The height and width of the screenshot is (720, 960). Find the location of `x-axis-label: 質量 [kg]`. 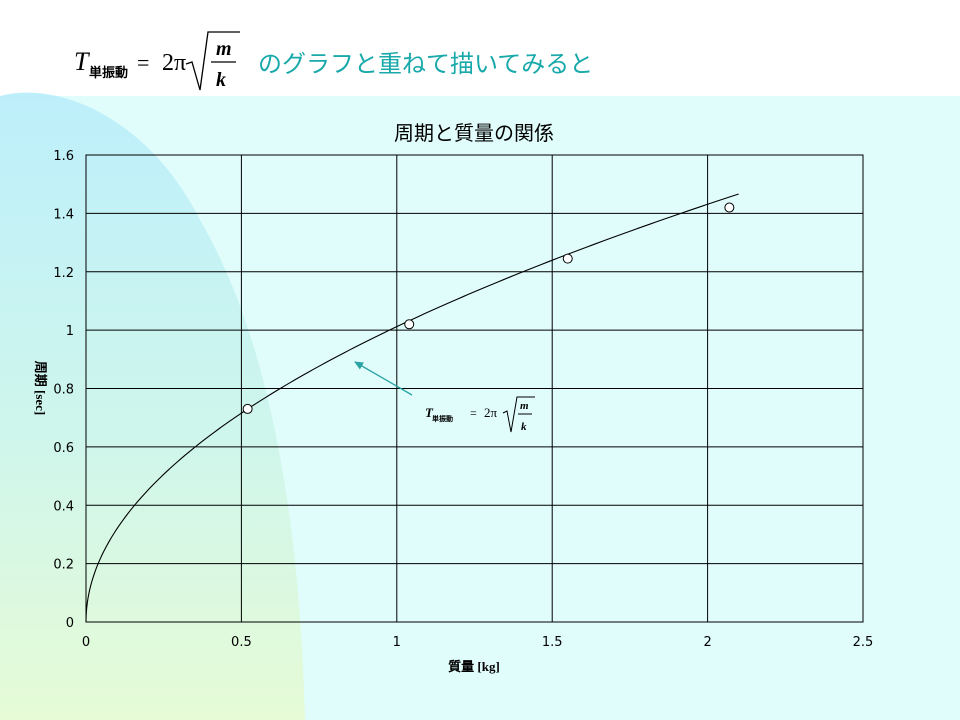

x-axis-label: 質量 [kg] is located at coordinates (474, 666).